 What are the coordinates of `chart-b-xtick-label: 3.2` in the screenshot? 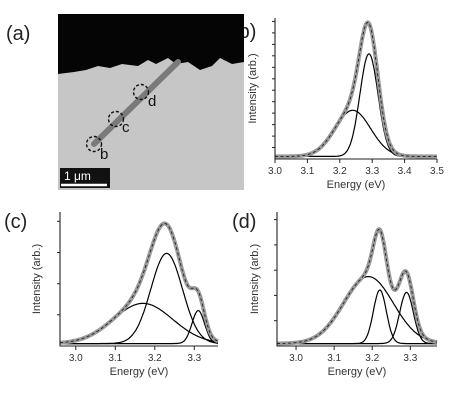 It's located at (340, 171).